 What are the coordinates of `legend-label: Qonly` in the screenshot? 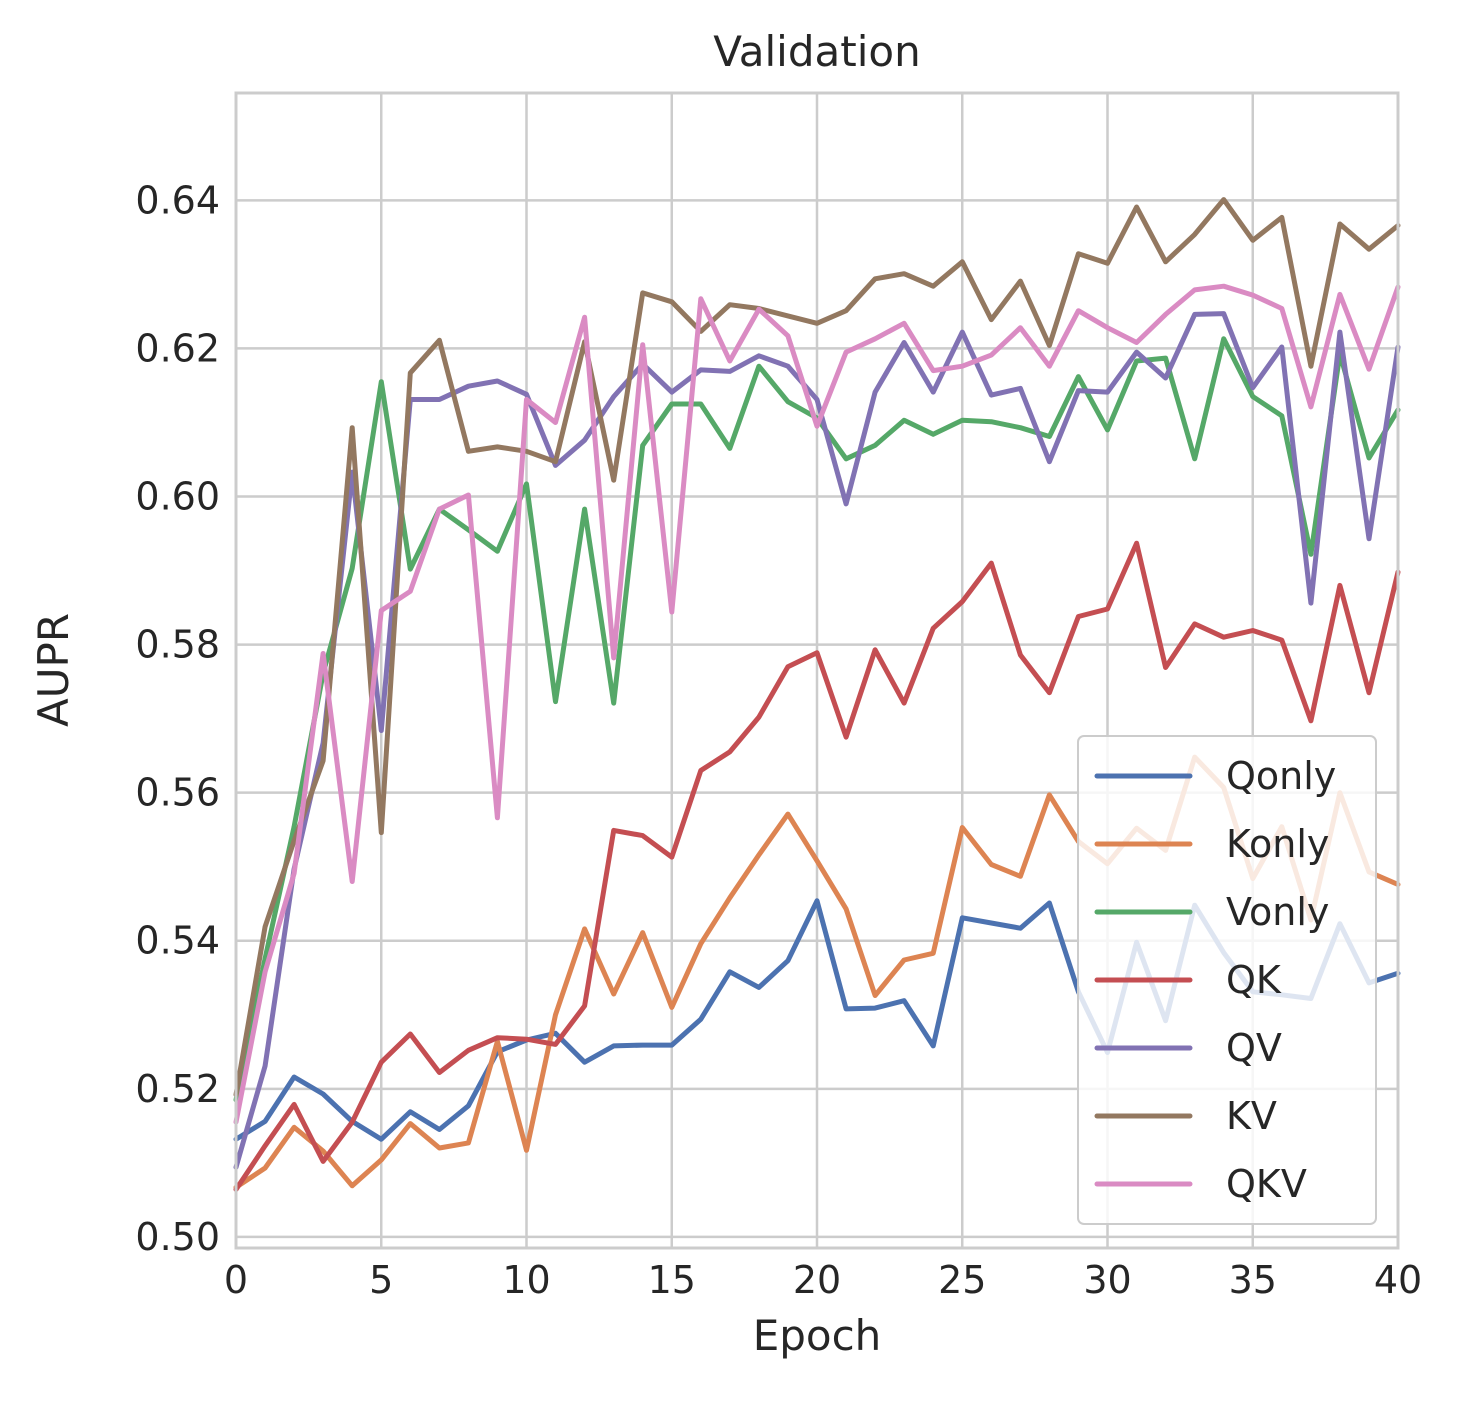 It's located at (1281, 776).